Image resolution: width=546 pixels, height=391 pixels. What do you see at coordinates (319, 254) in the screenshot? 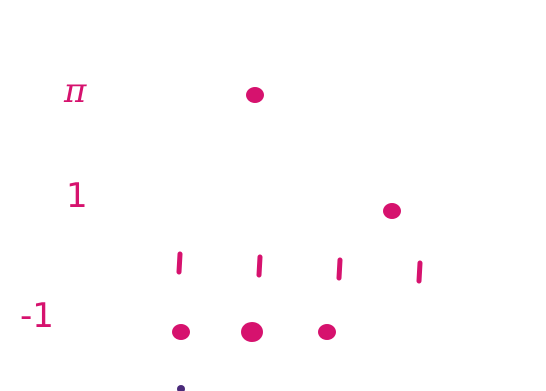
I see `x-axis` at bounding box center [319, 254].